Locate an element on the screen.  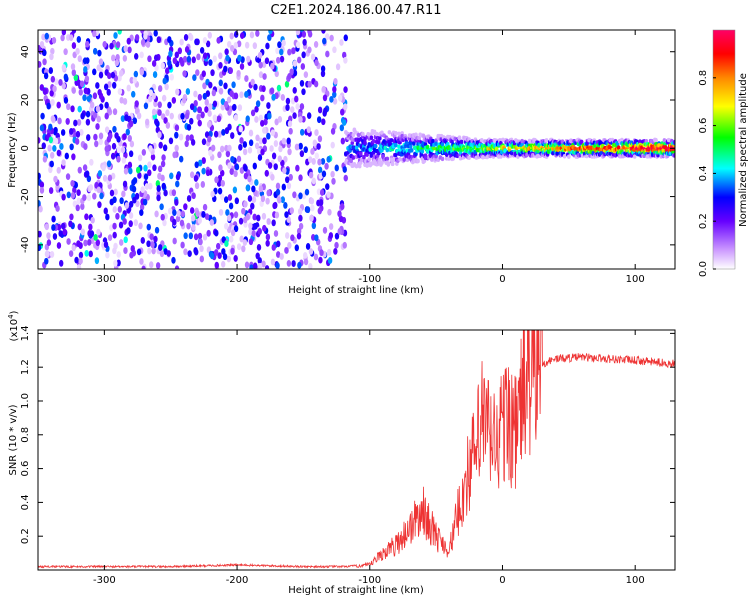
snr-y-tick-label: 0.2 is located at coordinates (25, 536).